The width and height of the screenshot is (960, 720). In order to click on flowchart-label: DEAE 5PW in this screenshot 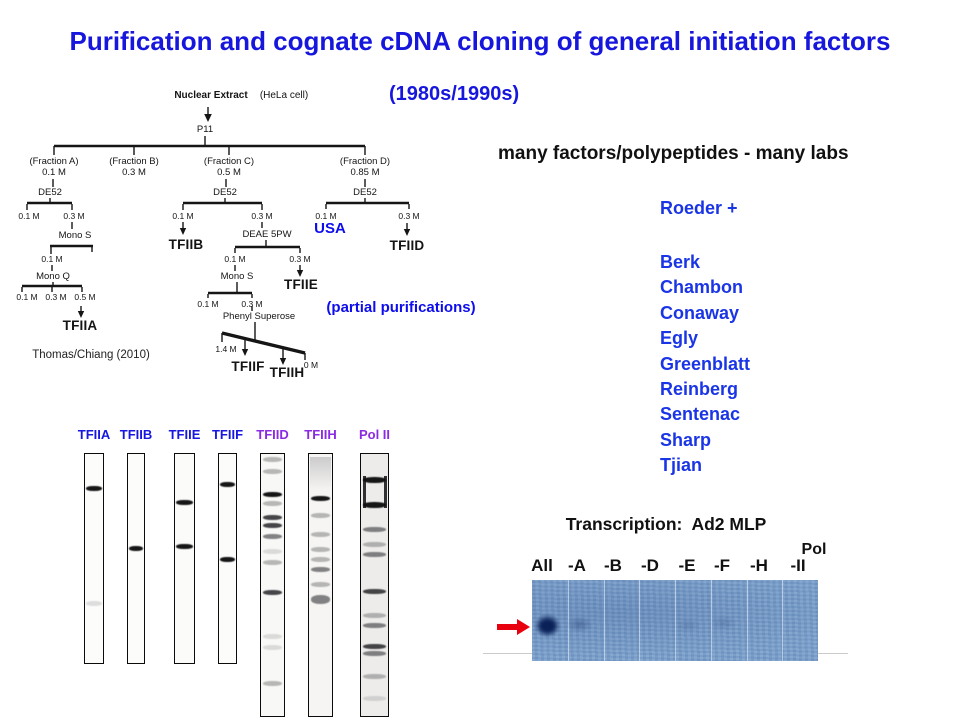, I will do `click(267, 234)`.